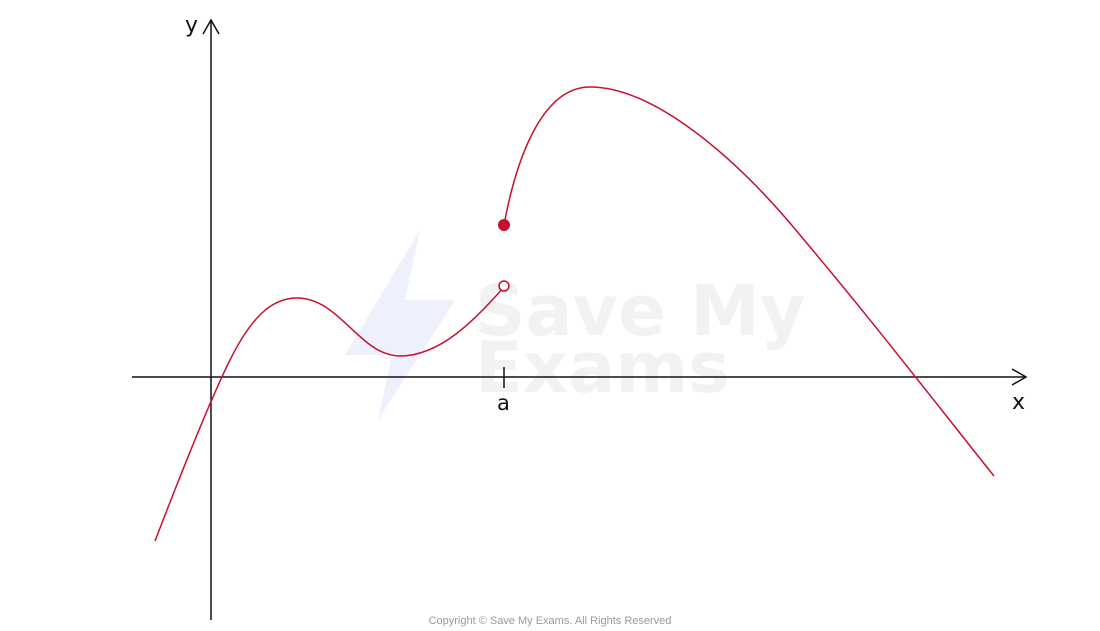 The width and height of the screenshot is (1100, 631). I want to click on watermark-line-1: Save My, so click(640, 311).